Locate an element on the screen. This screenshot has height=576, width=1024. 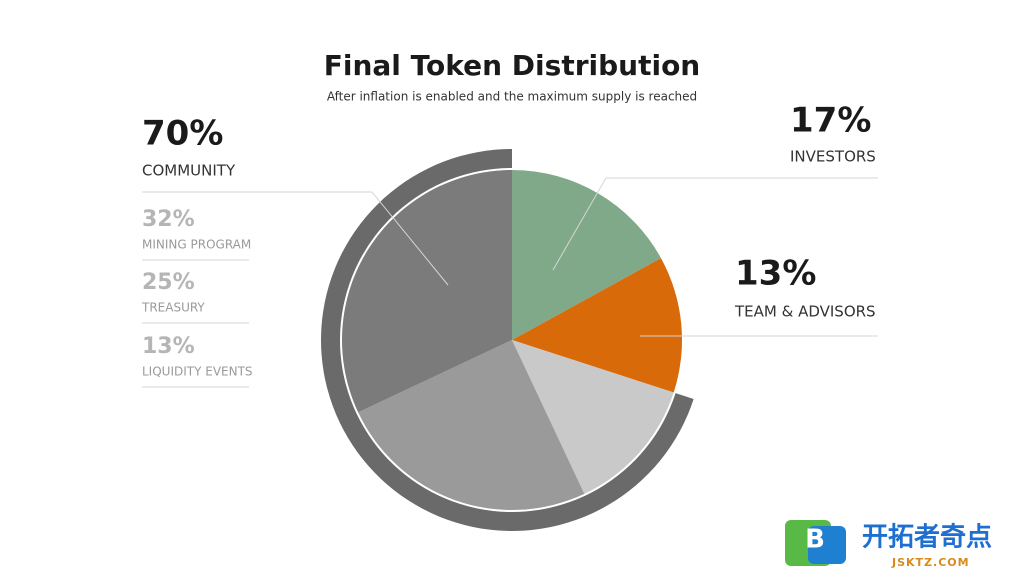
category-label: TREASURY is located at coordinates (173, 308).